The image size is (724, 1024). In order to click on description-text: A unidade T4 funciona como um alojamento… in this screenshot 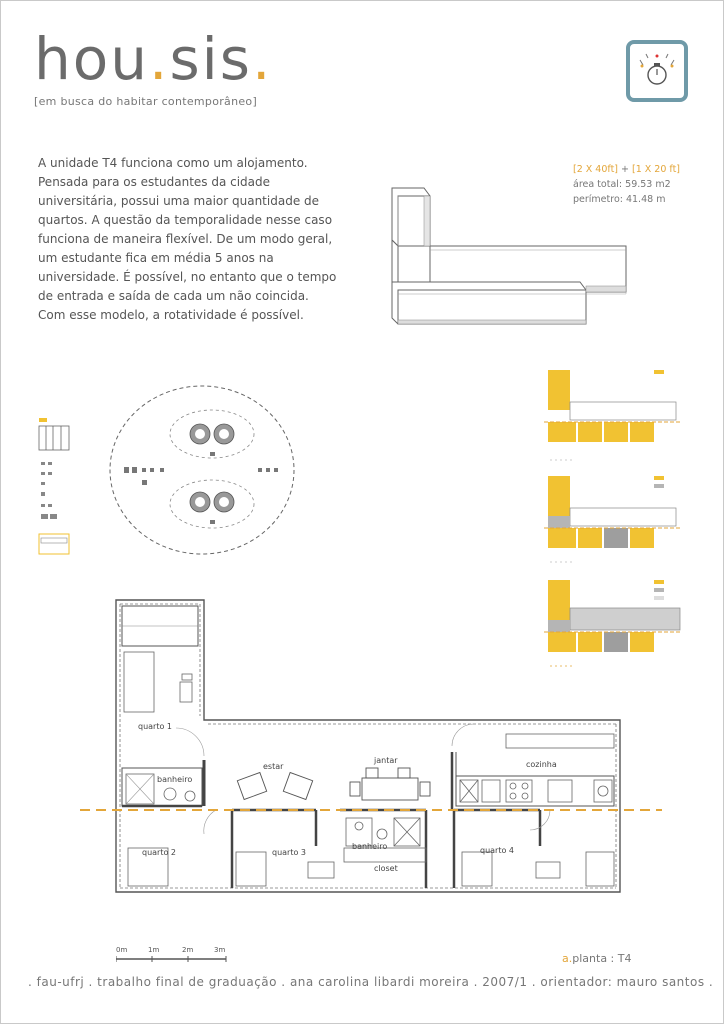, I will do `click(187, 239)`.